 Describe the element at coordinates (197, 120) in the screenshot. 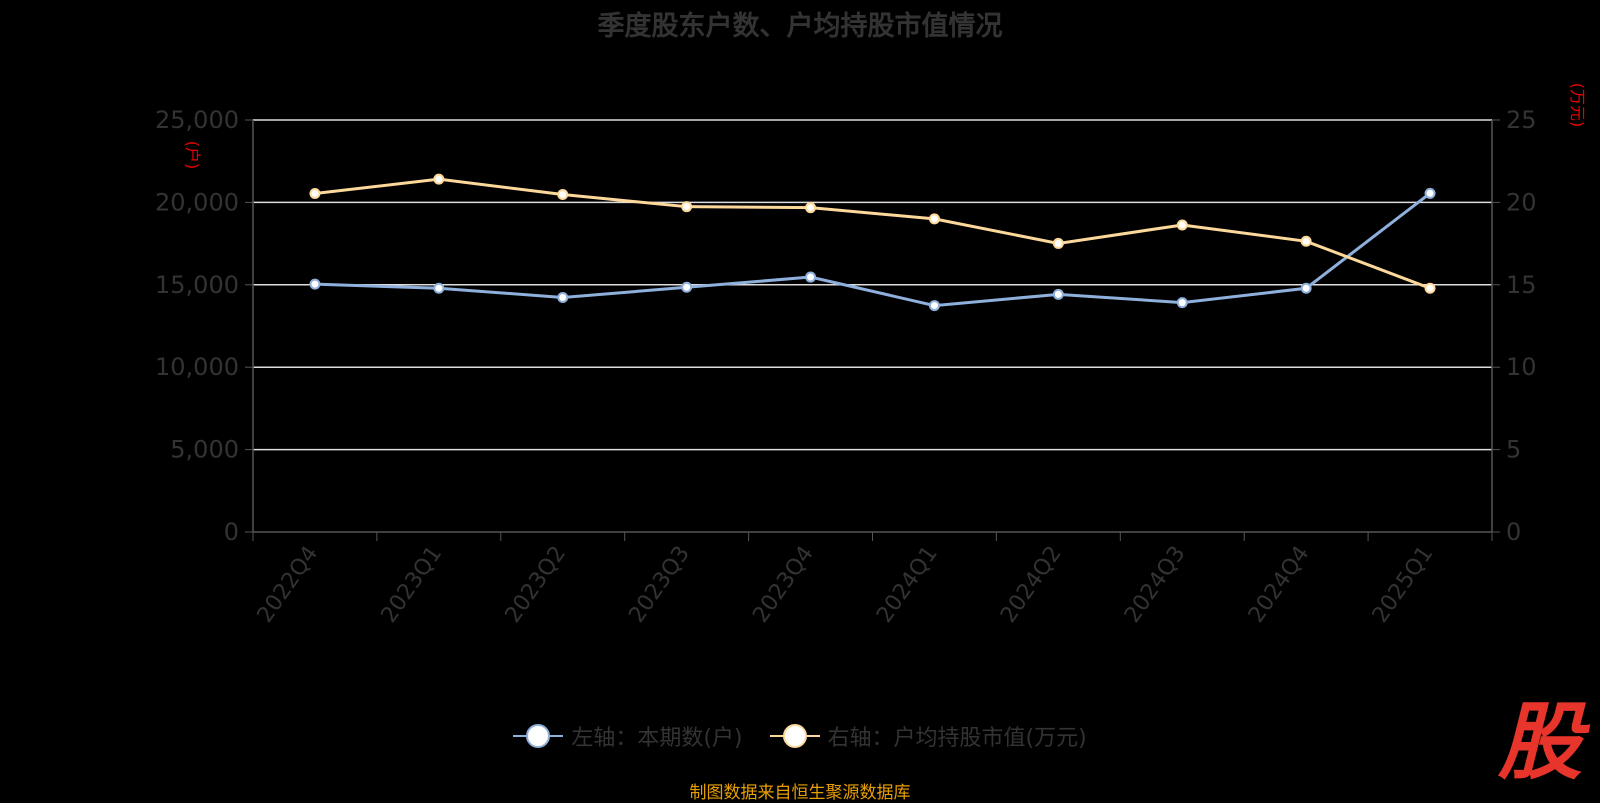

I see `left-axis-tick-label: 25,000` at that location.